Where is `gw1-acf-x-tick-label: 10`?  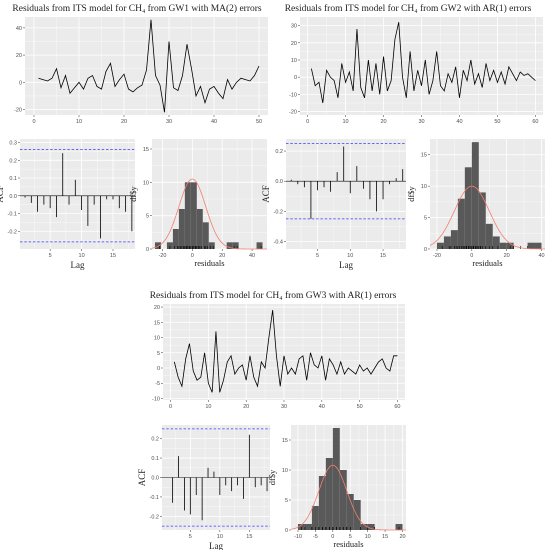 gw1-acf-x-tick-label: 10 is located at coordinates (82, 256).